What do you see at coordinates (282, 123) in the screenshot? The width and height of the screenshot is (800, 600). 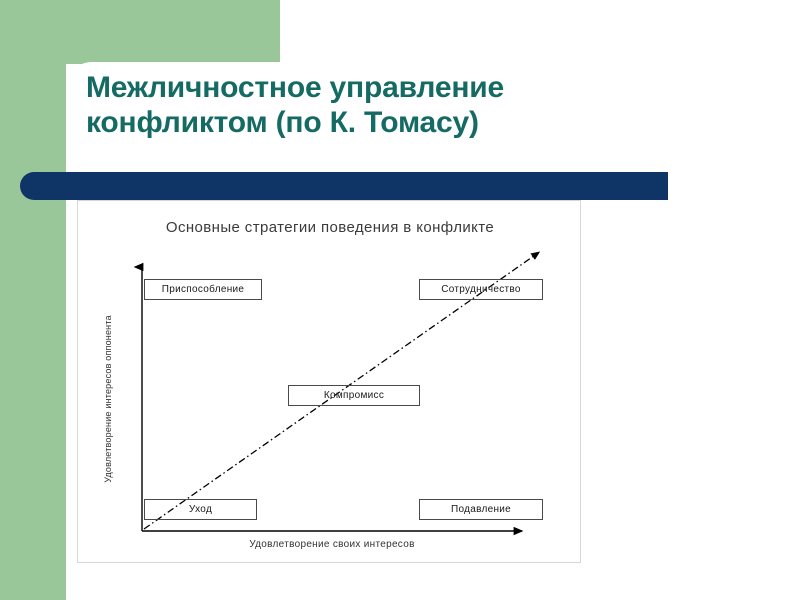 I see `page-title-line-2: конфликтом (по К. Томасу)` at bounding box center [282, 123].